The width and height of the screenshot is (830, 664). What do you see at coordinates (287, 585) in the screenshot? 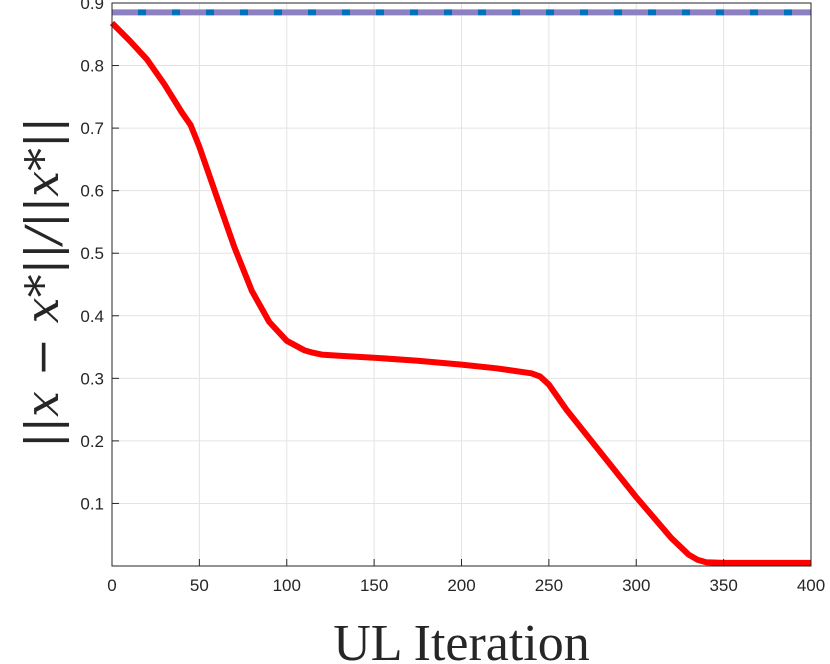
I see `x-tick-label: 100` at bounding box center [287, 585].